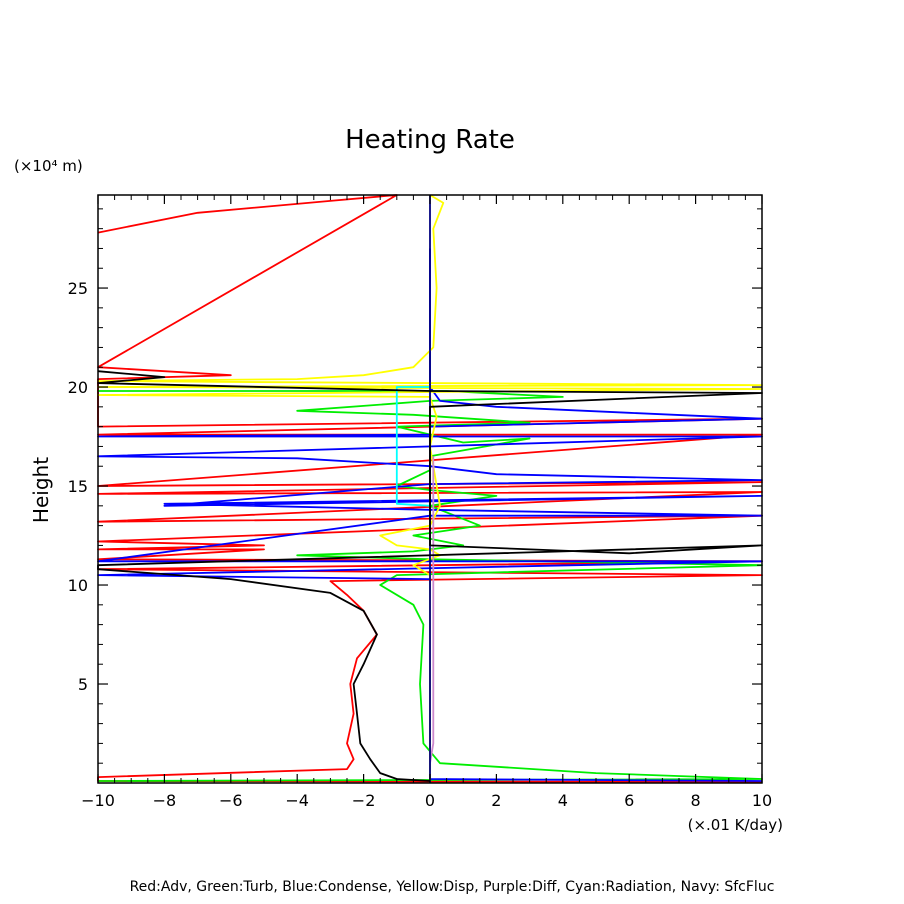  What do you see at coordinates (83, 684) in the screenshot?
I see `y-tick-label: 5` at bounding box center [83, 684].